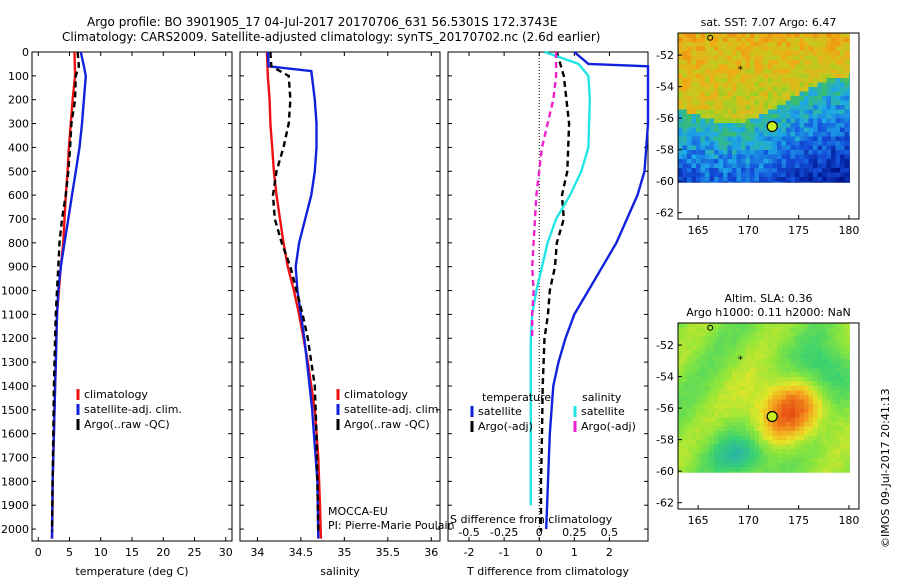 The width and height of the screenshot is (900, 580). What do you see at coordinates (15, 434) in the screenshot?
I see `y-tick-label: 1600` at bounding box center [15, 434].